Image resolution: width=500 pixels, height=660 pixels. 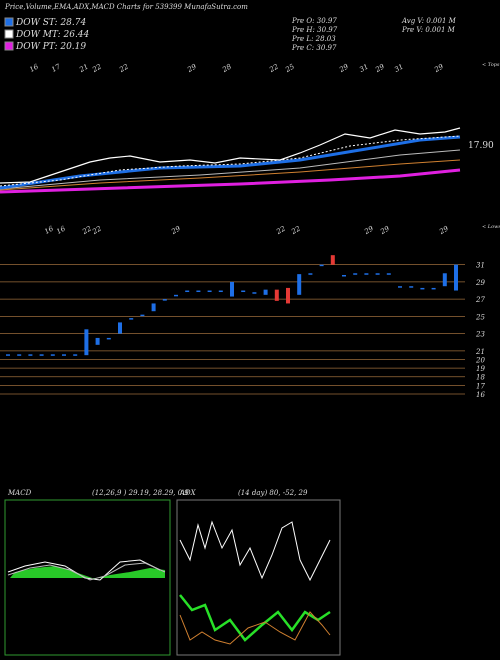 I want to click on y-tick-label: 27, so click(x=480, y=300).